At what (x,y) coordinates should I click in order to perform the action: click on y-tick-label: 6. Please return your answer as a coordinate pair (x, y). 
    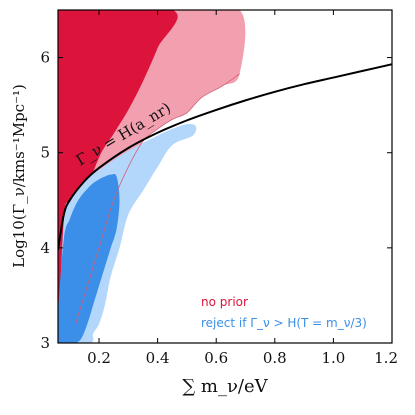
    Looking at the image, I should click on (45, 58).